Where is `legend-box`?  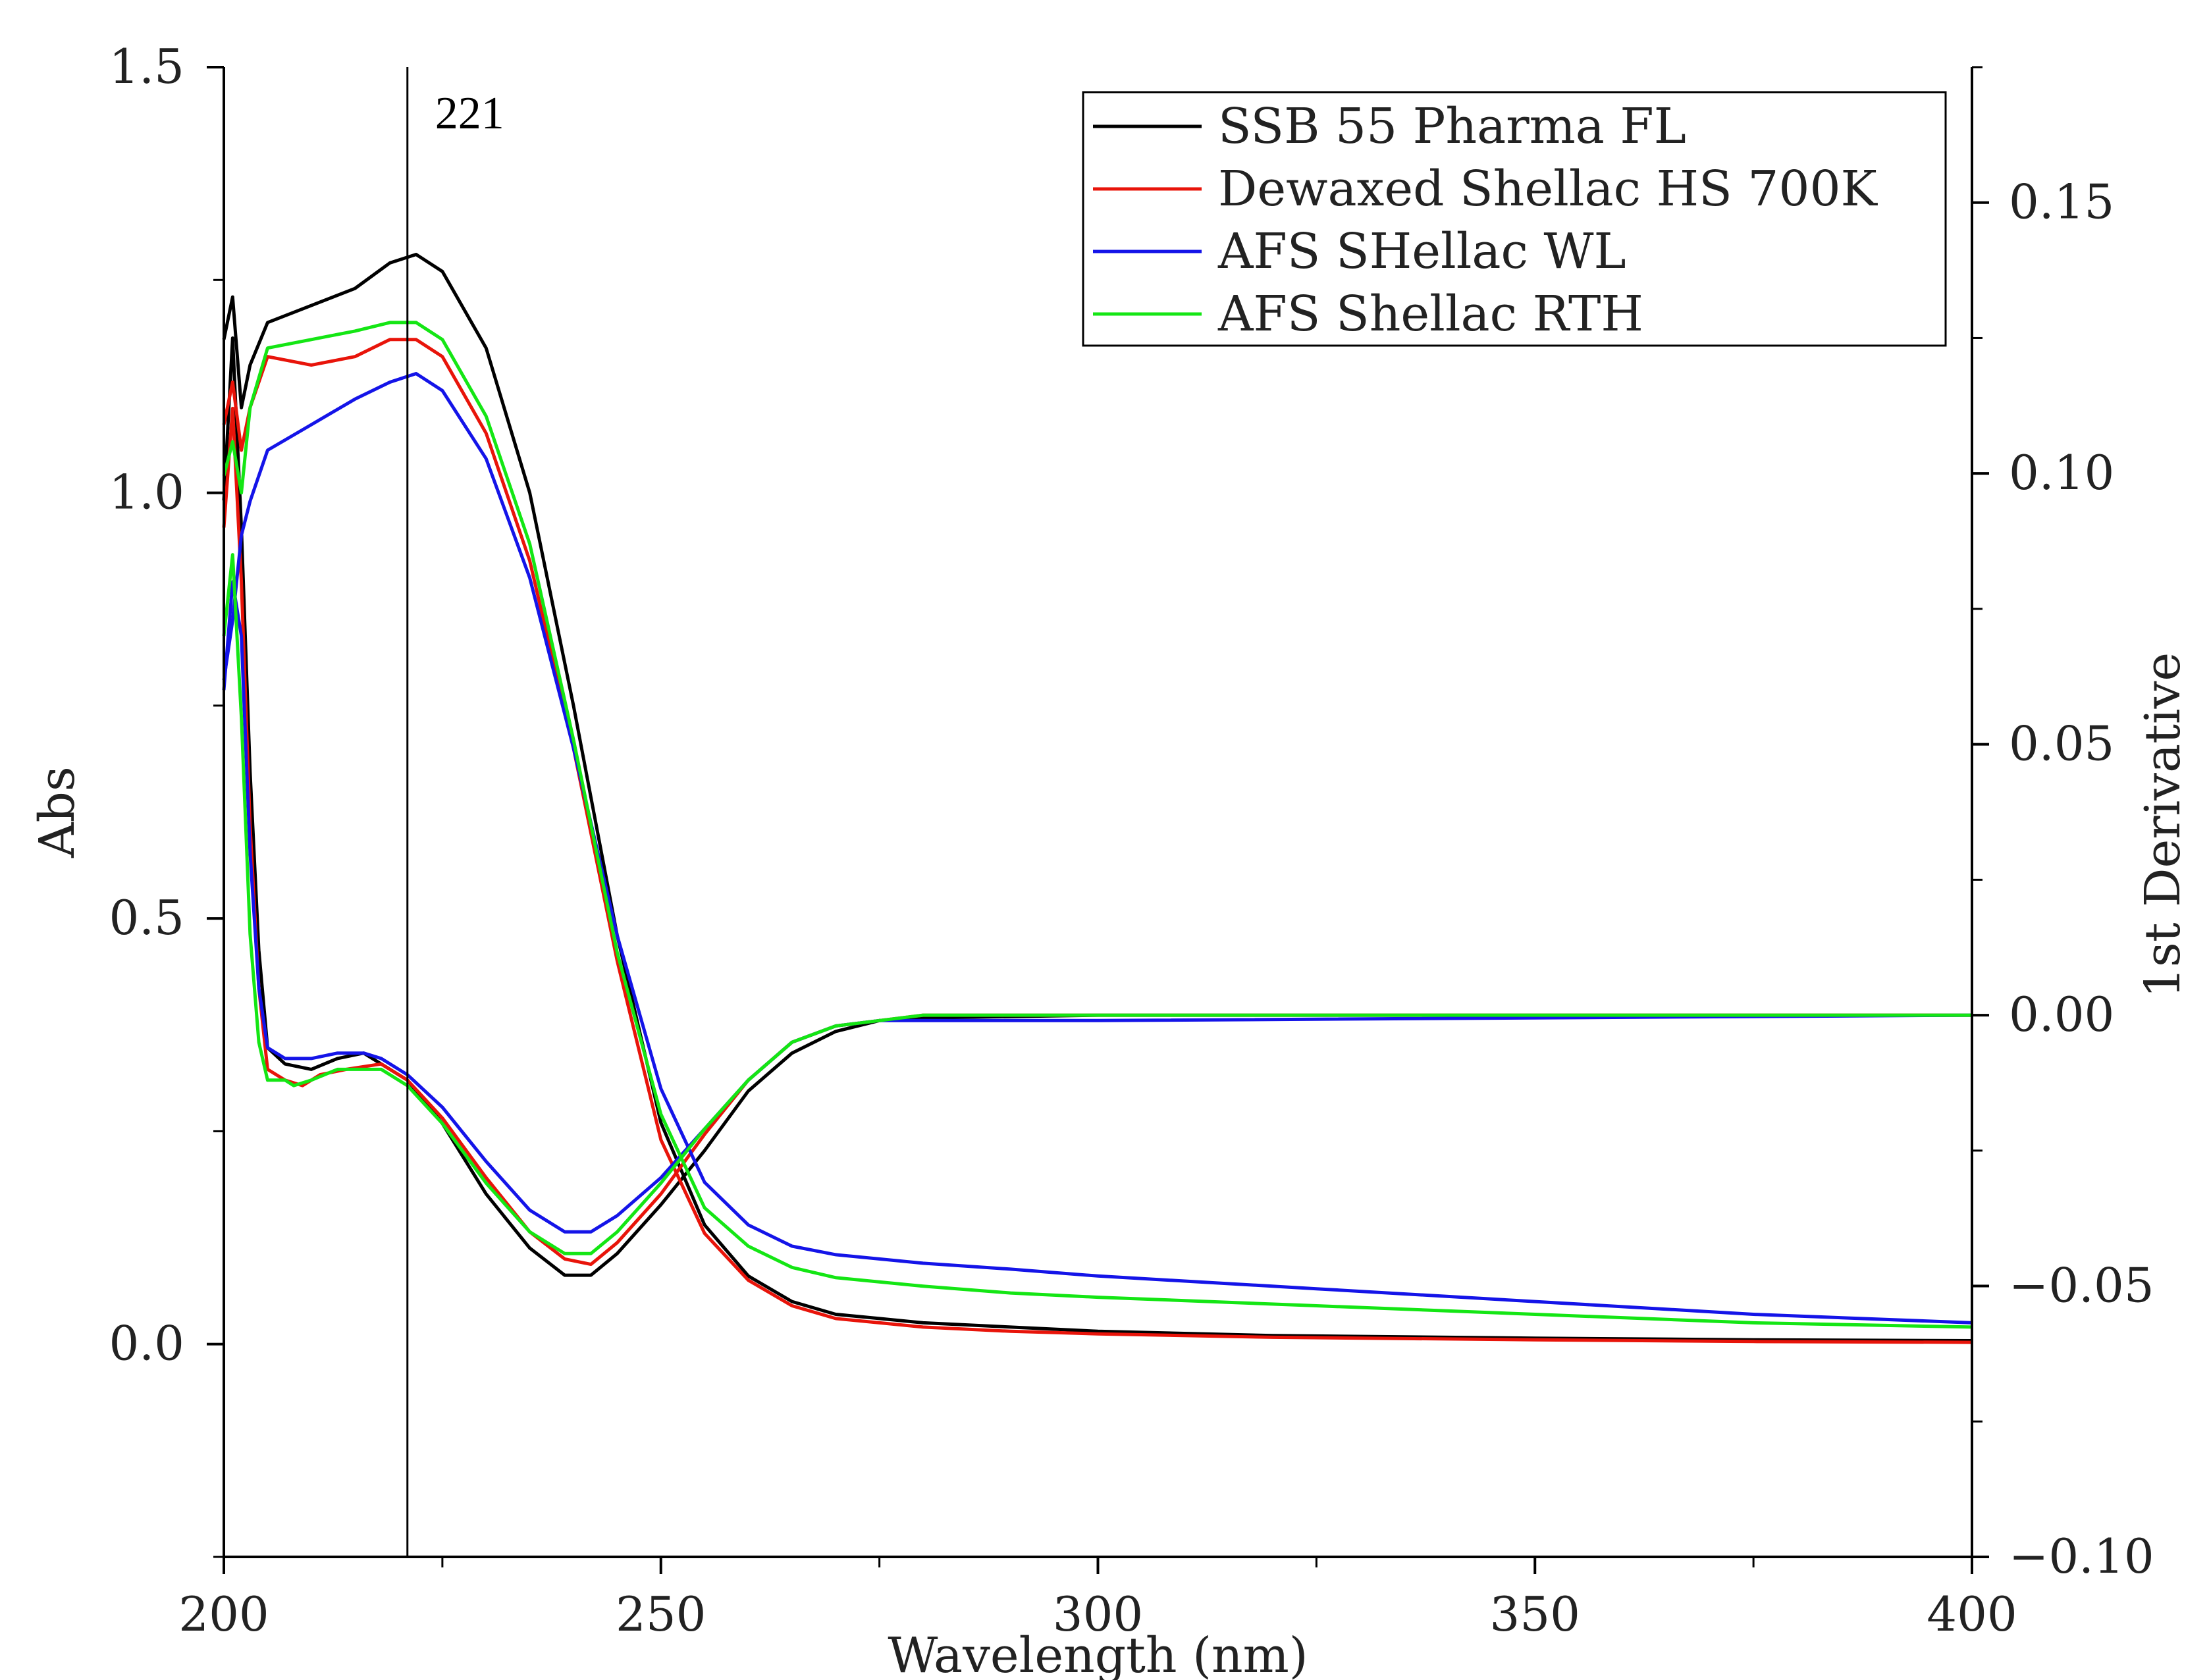 legend-box is located at coordinates (1514, 219).